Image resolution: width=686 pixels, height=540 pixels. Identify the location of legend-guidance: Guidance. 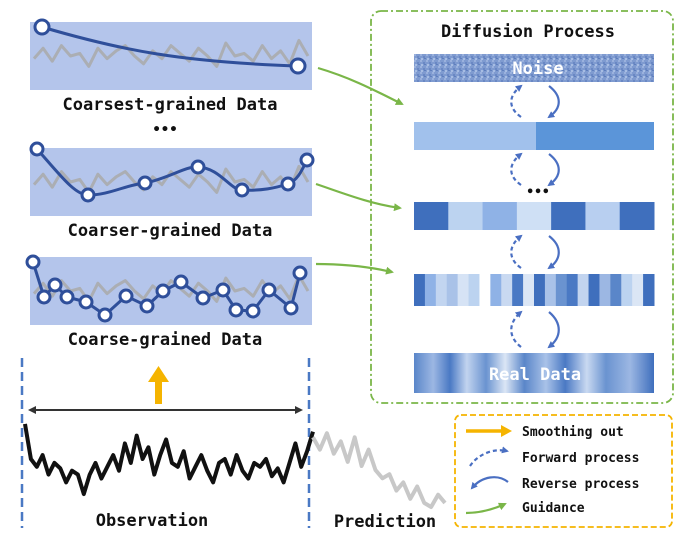
(525, 508).